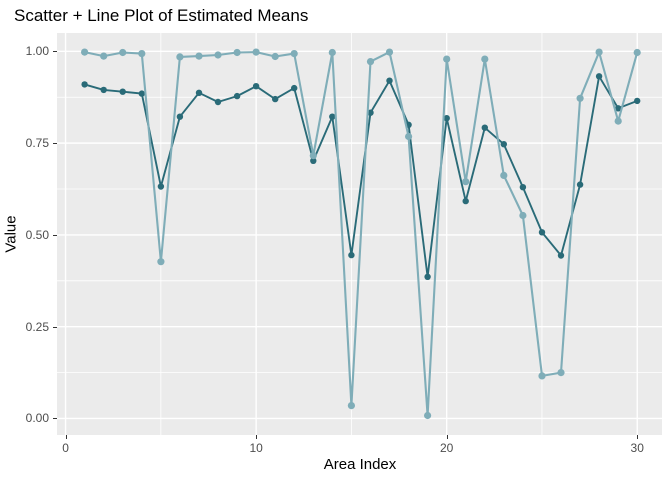 The height and width of the screenshot is (480, 672). Describe the element at coordinates (37, 51) in the screenshot. I see `y-tick-label: 1.00` at that location.